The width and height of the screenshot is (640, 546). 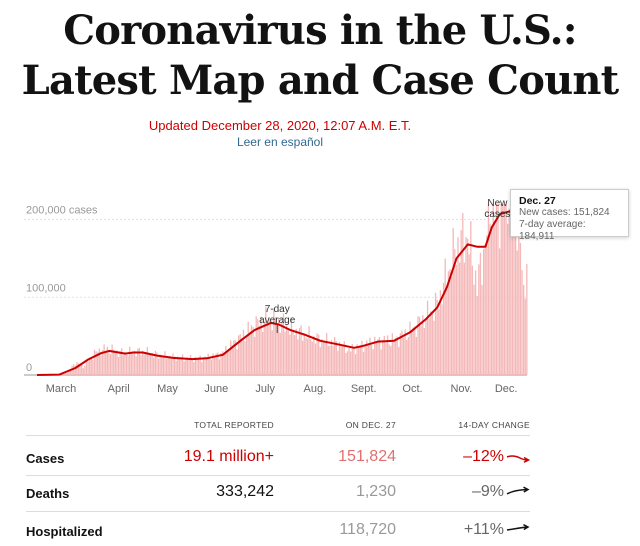 What do you see at coordinates (62, 211) in the screenshot?
I see `y-tick-label: 200,000 cases` at bounding box center [62, 211].